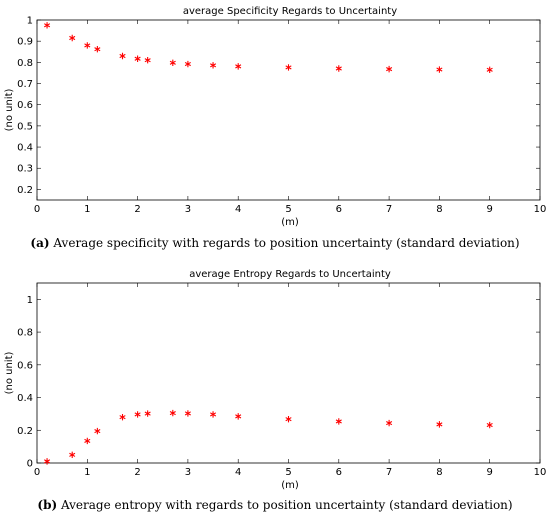 The image size is (550, 519). What do you see at coordinates (9, 372) in the screenshot?
I see `y-axis-label-b: (no unit)` at bounding box center [9, 372].